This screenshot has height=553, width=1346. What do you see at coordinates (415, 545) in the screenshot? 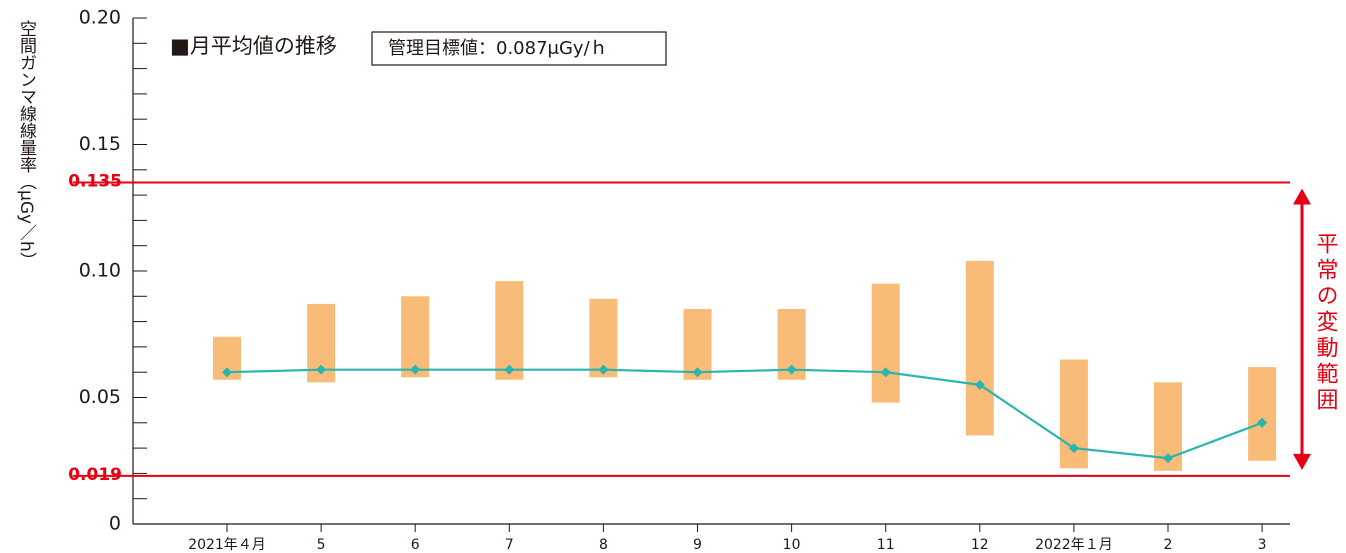
I see `x-tick-label: 6` at bounding box center [415, 545].